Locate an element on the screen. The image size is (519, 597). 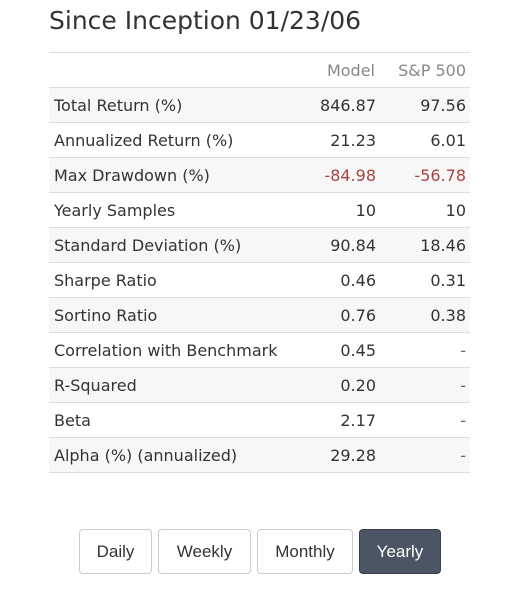
page-title: Since Inception 01/23/06 is located at coordinates (205, 20).